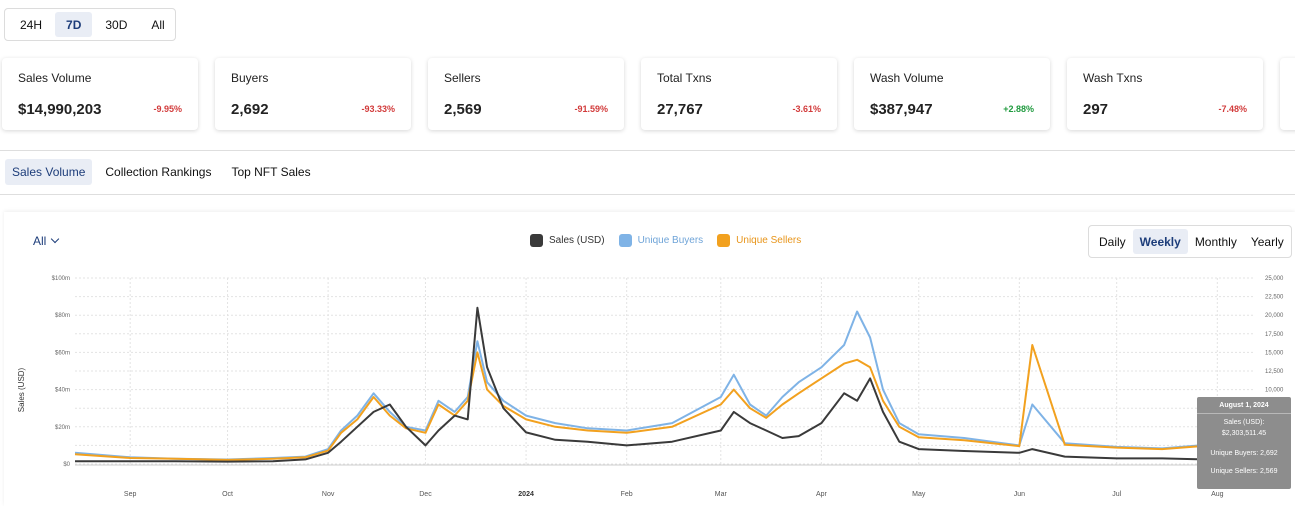 The height and width of the screenshot is (506, 1295). I want to click on stat-change: -9.95%, so click(167, 109).